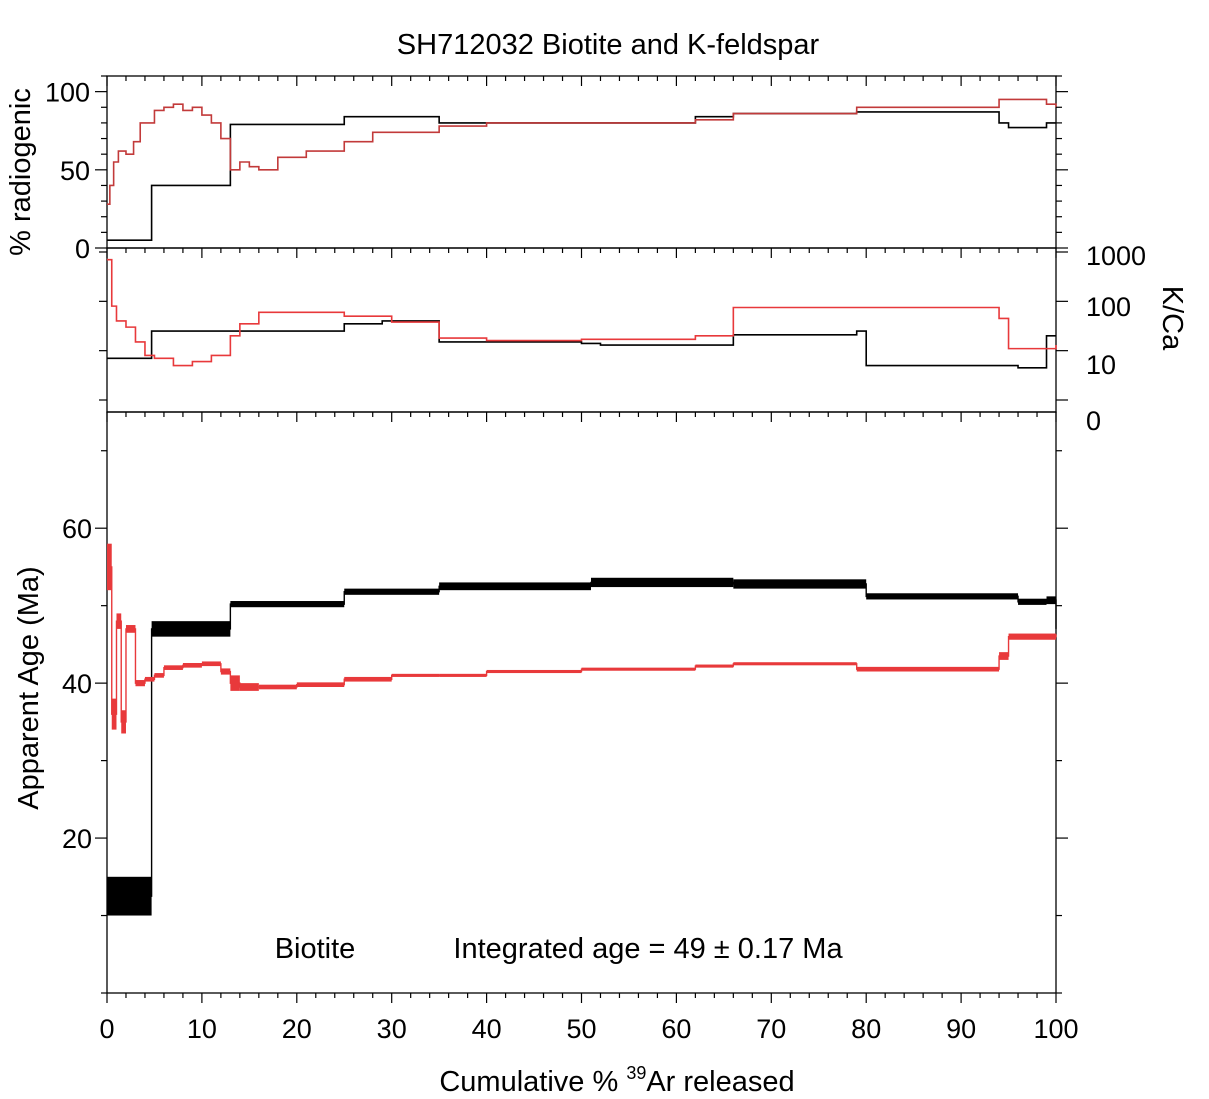 This screenshot has width=1209, height=1099. I want to click on x-tick-label: 100, so click(1055, 1029).